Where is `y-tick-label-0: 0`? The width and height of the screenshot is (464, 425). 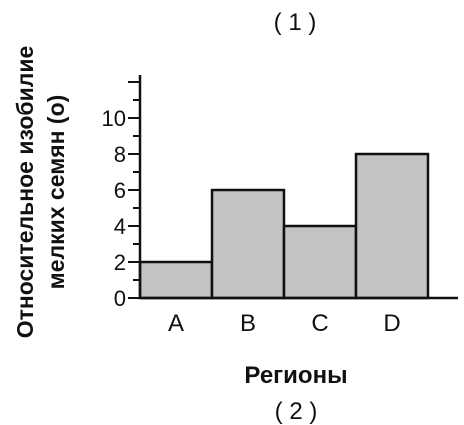
y-tick-label-0: 0 is located at coordinates (120, 298).